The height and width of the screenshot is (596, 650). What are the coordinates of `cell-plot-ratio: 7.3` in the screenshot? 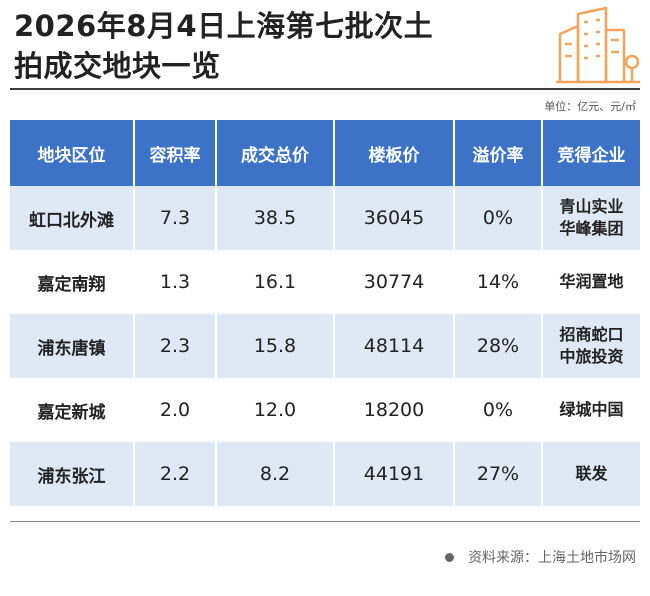 It's located at (175, 218).